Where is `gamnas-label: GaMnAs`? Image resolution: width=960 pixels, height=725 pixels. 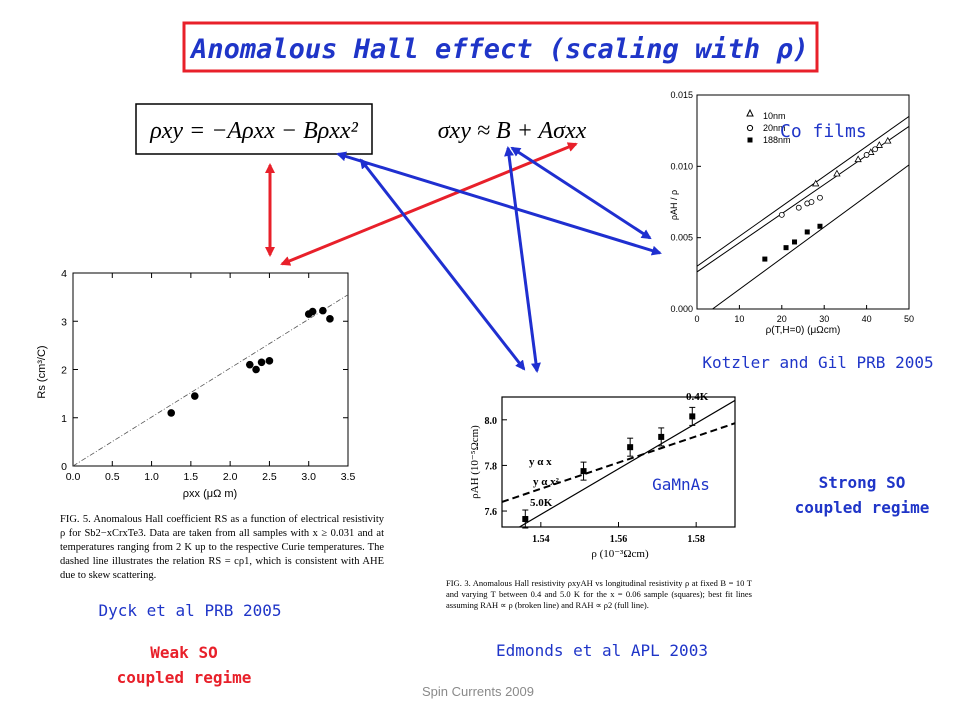 gamnas-label: GaMnAs is located at coordinates (681, 484).